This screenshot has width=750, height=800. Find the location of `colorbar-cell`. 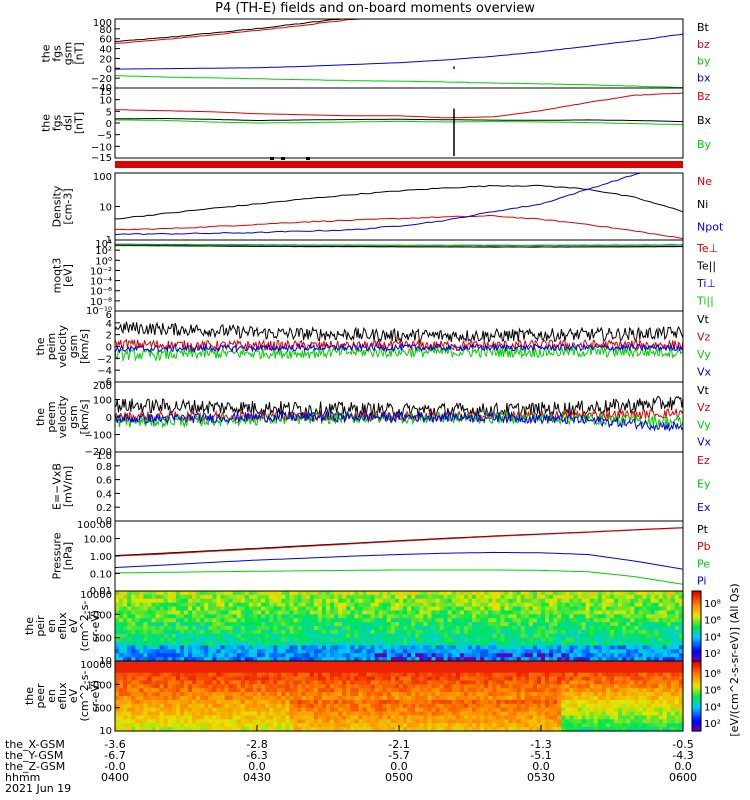

colorbar-cell is located at coordinates (696, 643).